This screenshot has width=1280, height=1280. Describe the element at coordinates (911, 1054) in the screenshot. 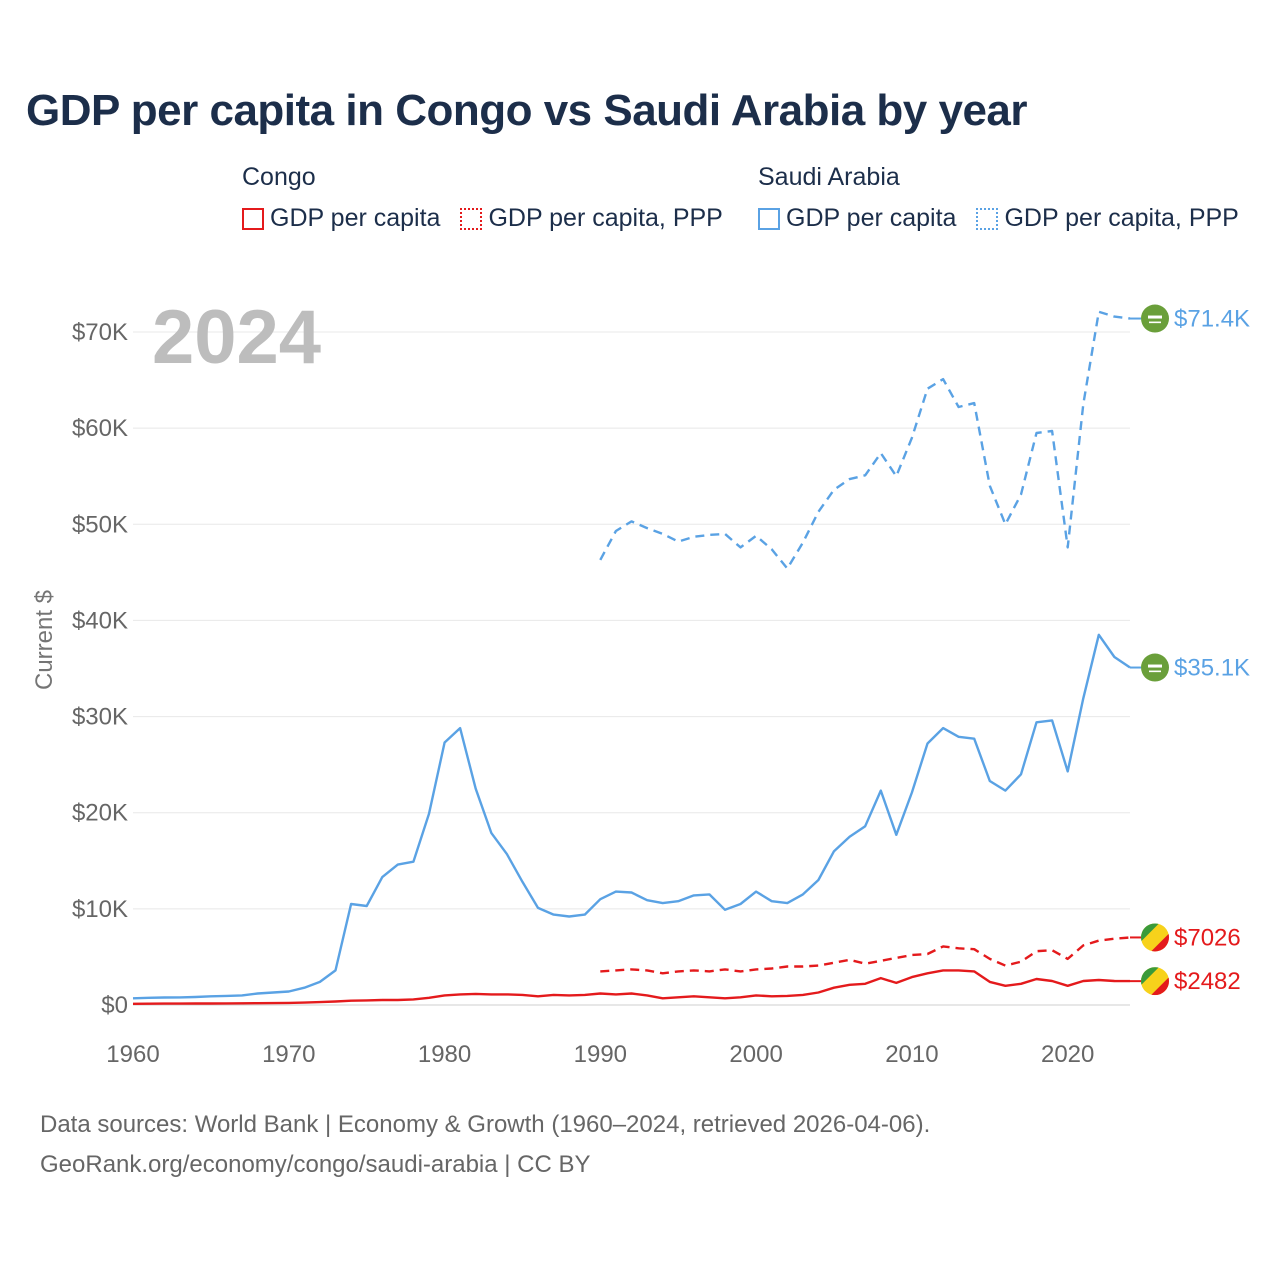

I see `x-tick-label: 2010` at that location.